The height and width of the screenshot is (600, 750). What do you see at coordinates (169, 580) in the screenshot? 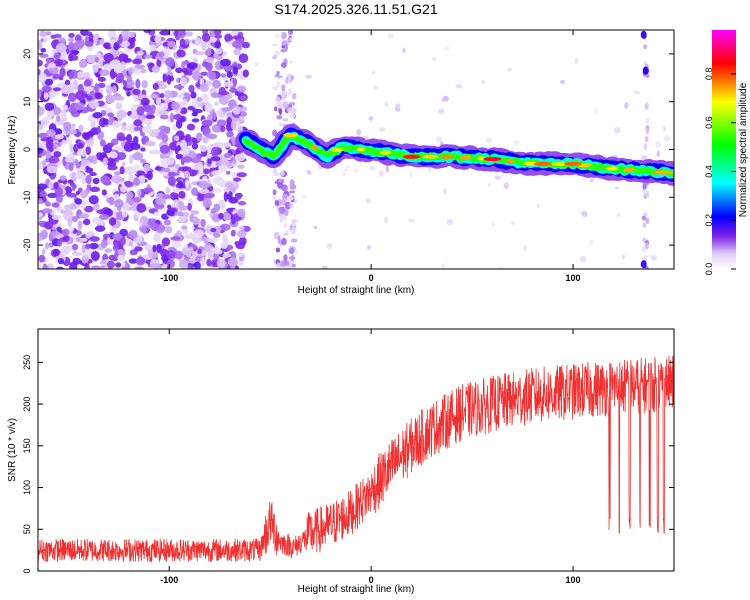
I see `snr-xtick-label: -100` at bounding box center [169, 580].